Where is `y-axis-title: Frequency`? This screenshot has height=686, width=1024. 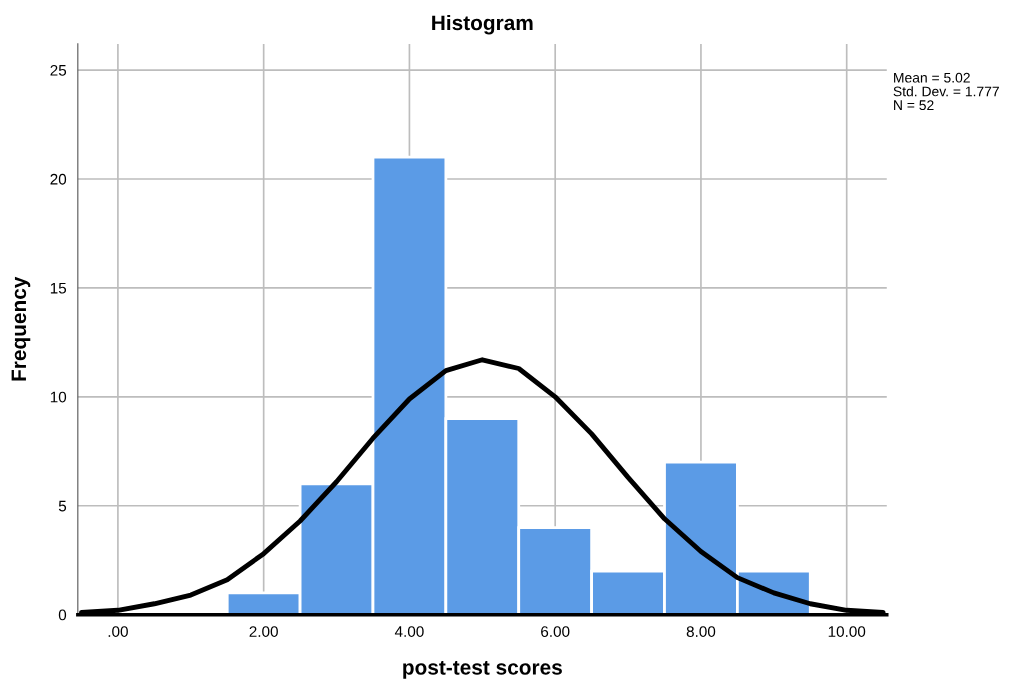 y-axis-title: Frequency is located at coordinates (21, 328).